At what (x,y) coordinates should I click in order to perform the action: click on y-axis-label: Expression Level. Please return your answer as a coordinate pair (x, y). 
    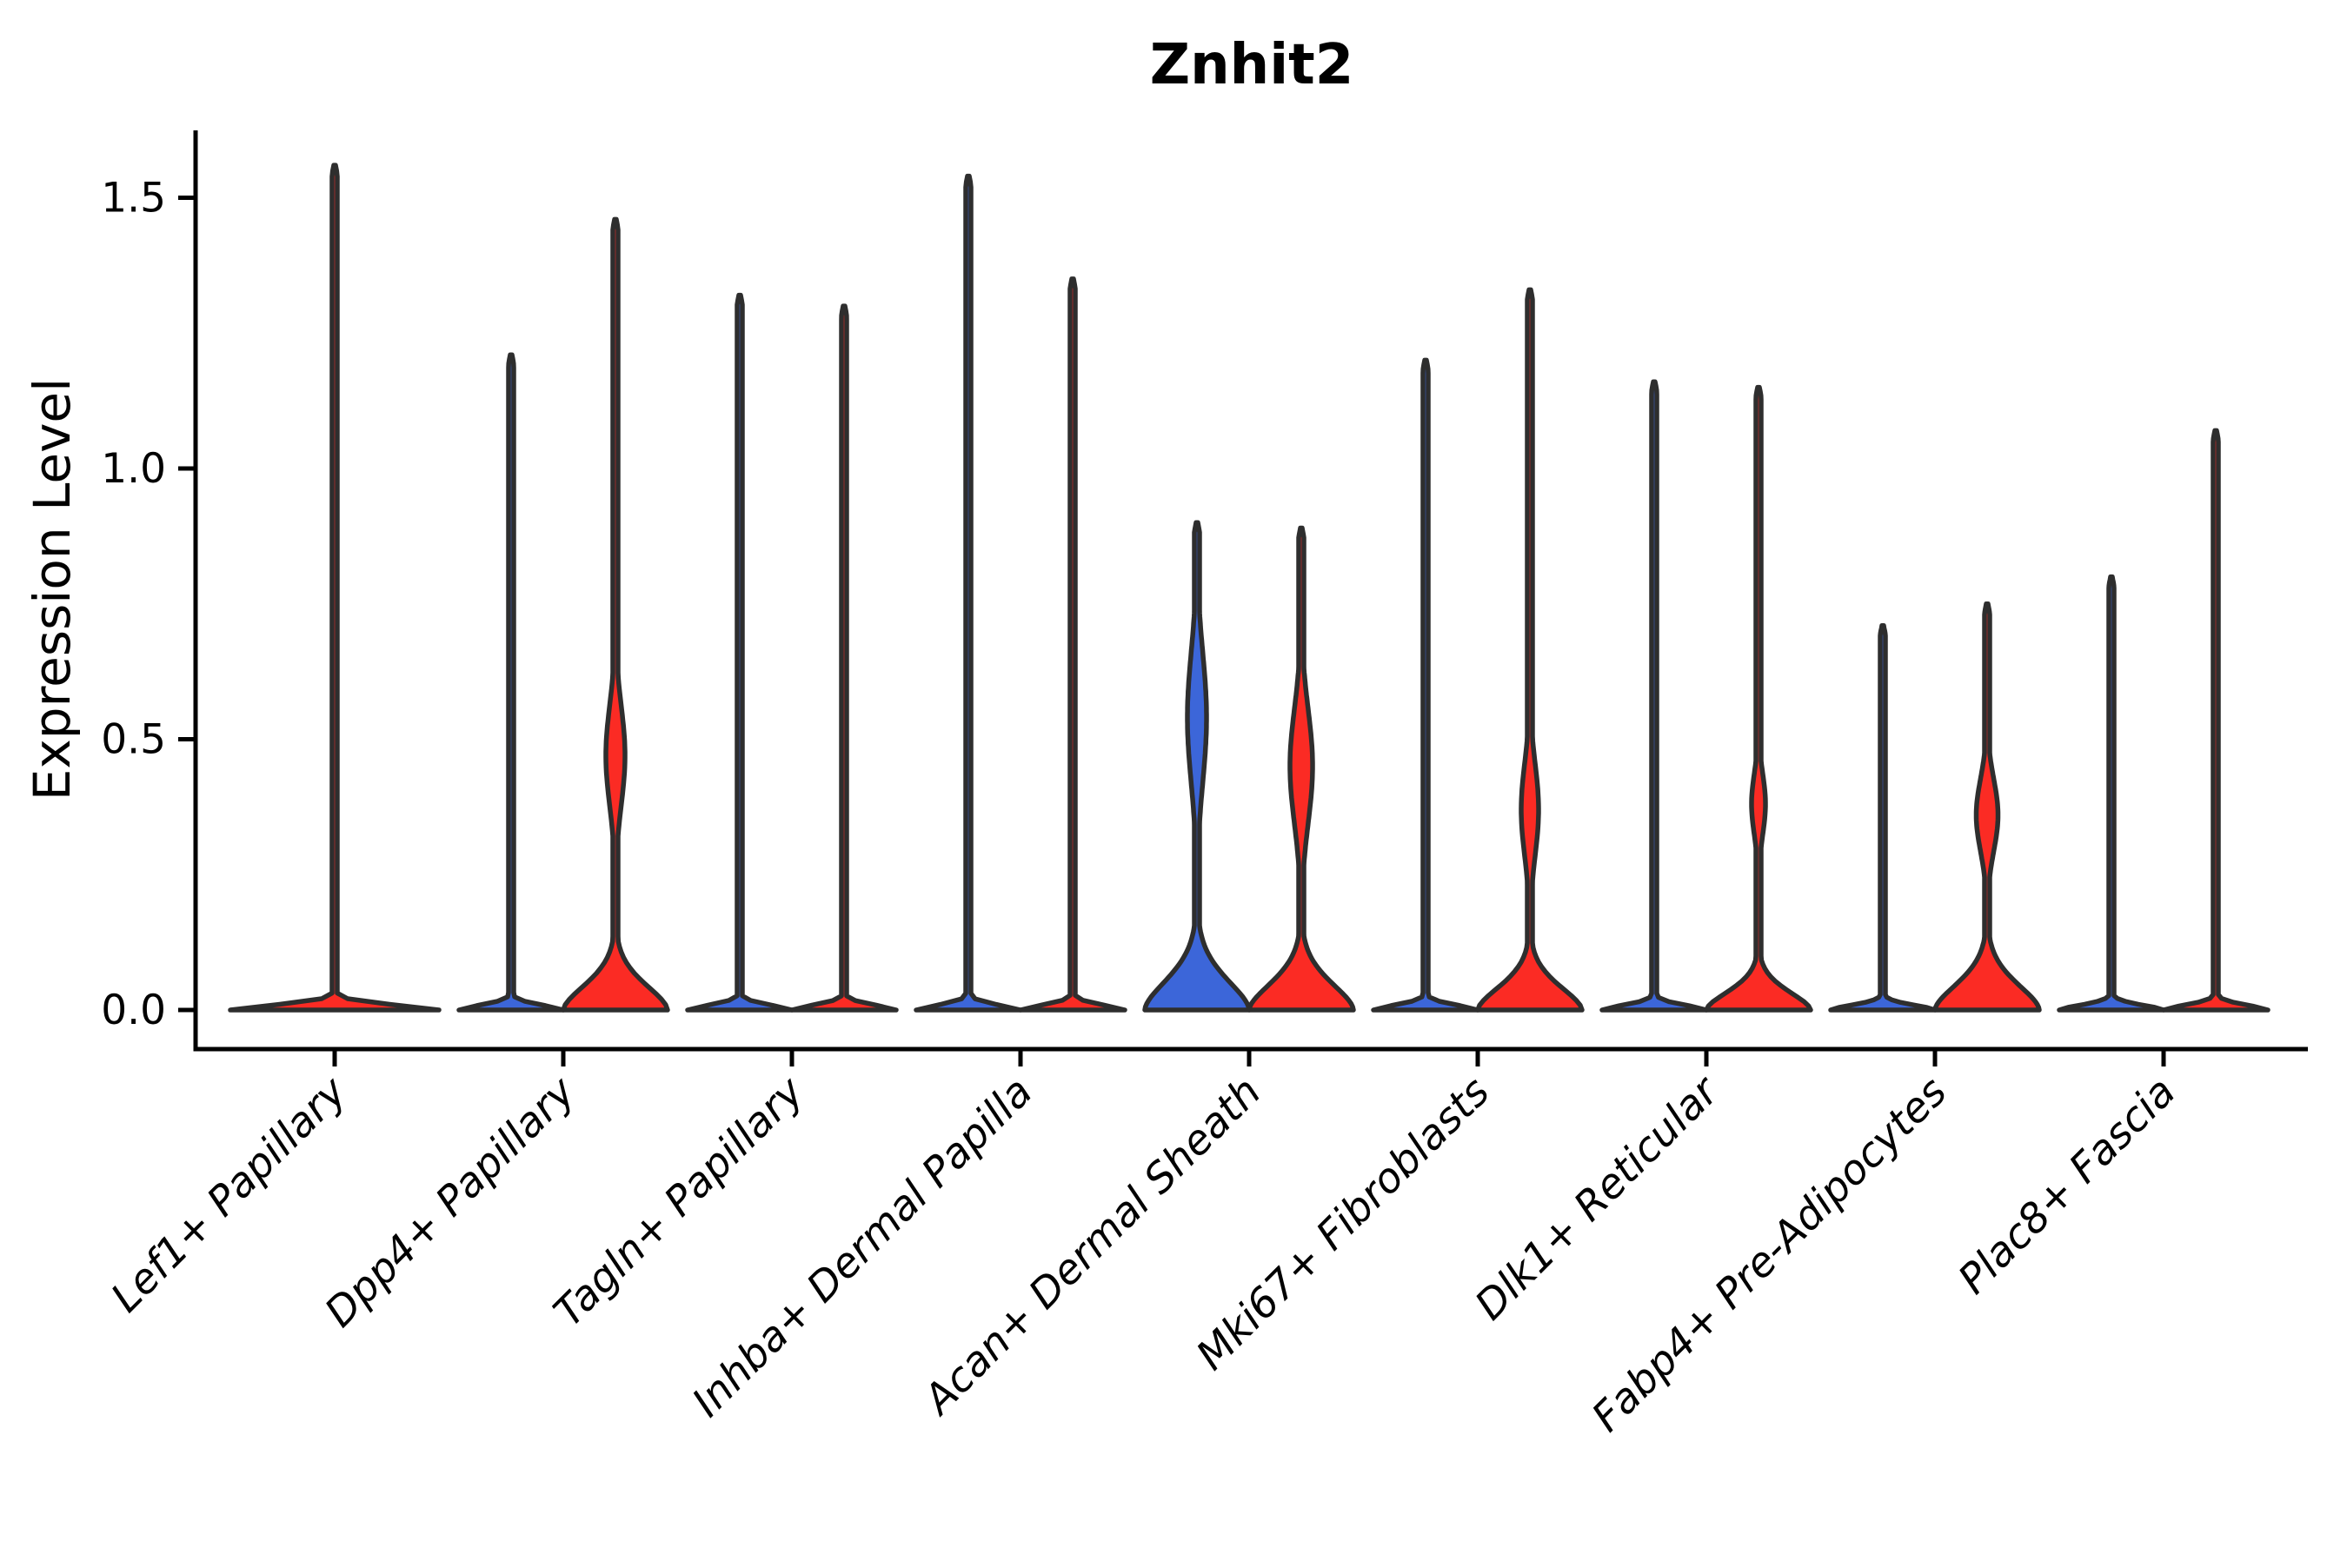
    Looking at the image, I should click on (53, 589).